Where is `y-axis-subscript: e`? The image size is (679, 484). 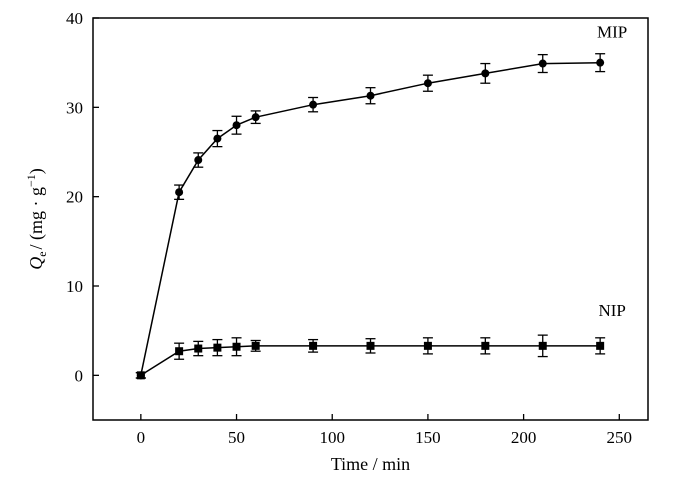
y-axis-subscript: e is located at coordinates (42, 253).